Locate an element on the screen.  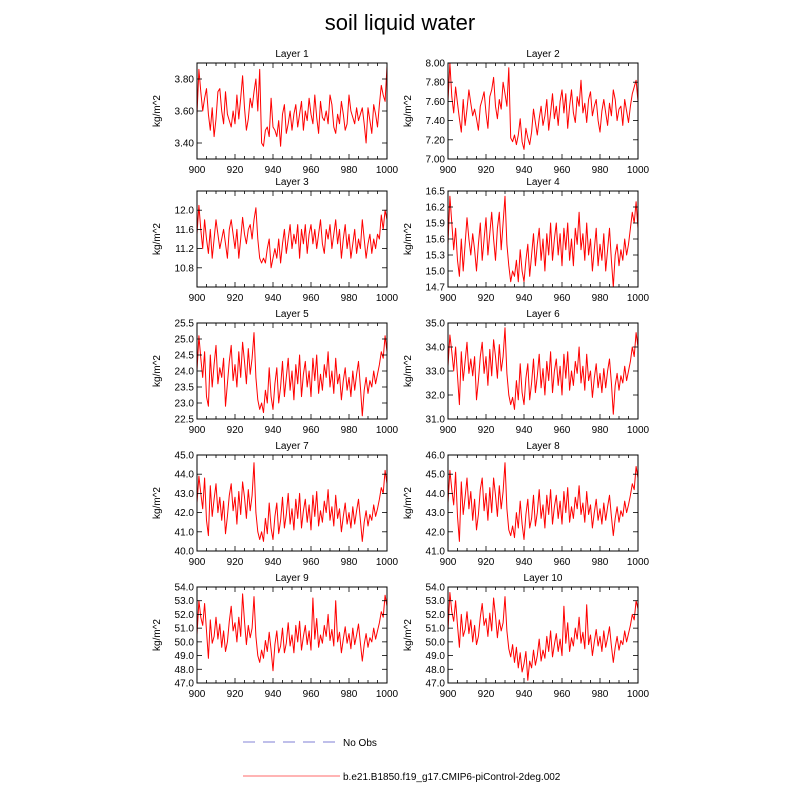
y-tick-label: 7.00 is located at coordinates (436, 160).